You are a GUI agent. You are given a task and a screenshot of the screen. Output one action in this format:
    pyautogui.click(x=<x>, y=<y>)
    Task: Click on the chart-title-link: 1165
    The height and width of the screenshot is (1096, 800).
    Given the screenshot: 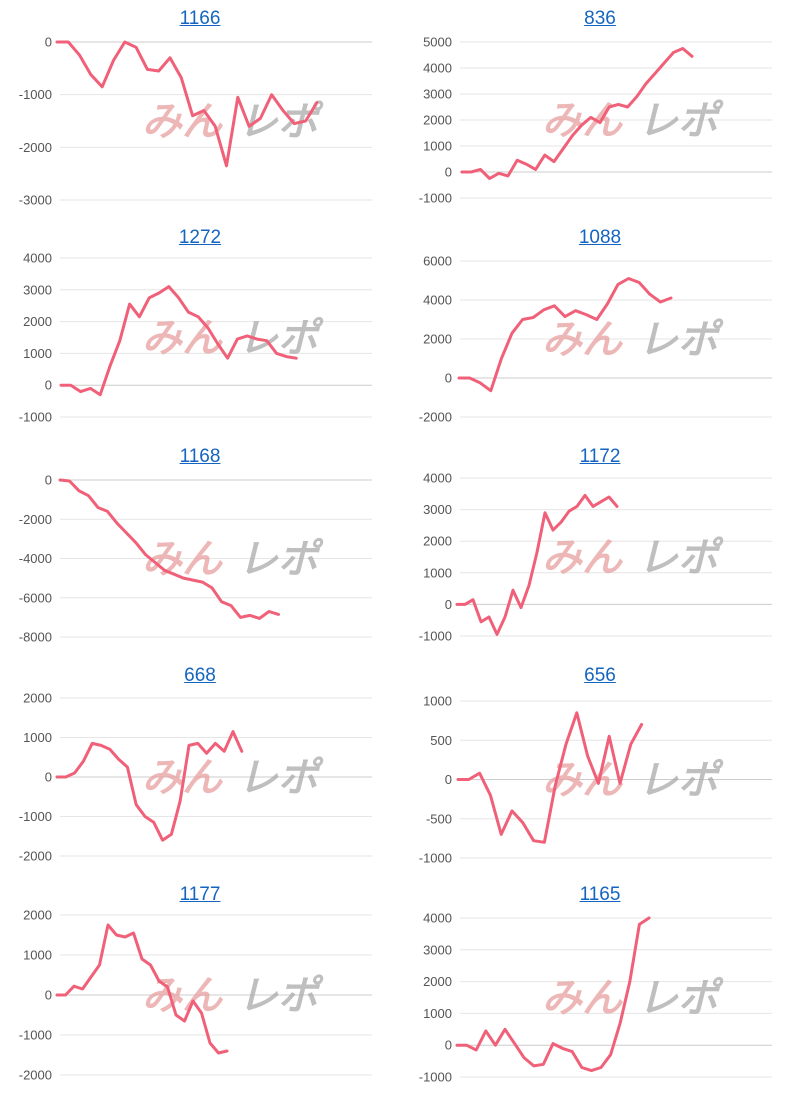 What is the action you would take?
    pyautogui.click(x=600, y=894)
    